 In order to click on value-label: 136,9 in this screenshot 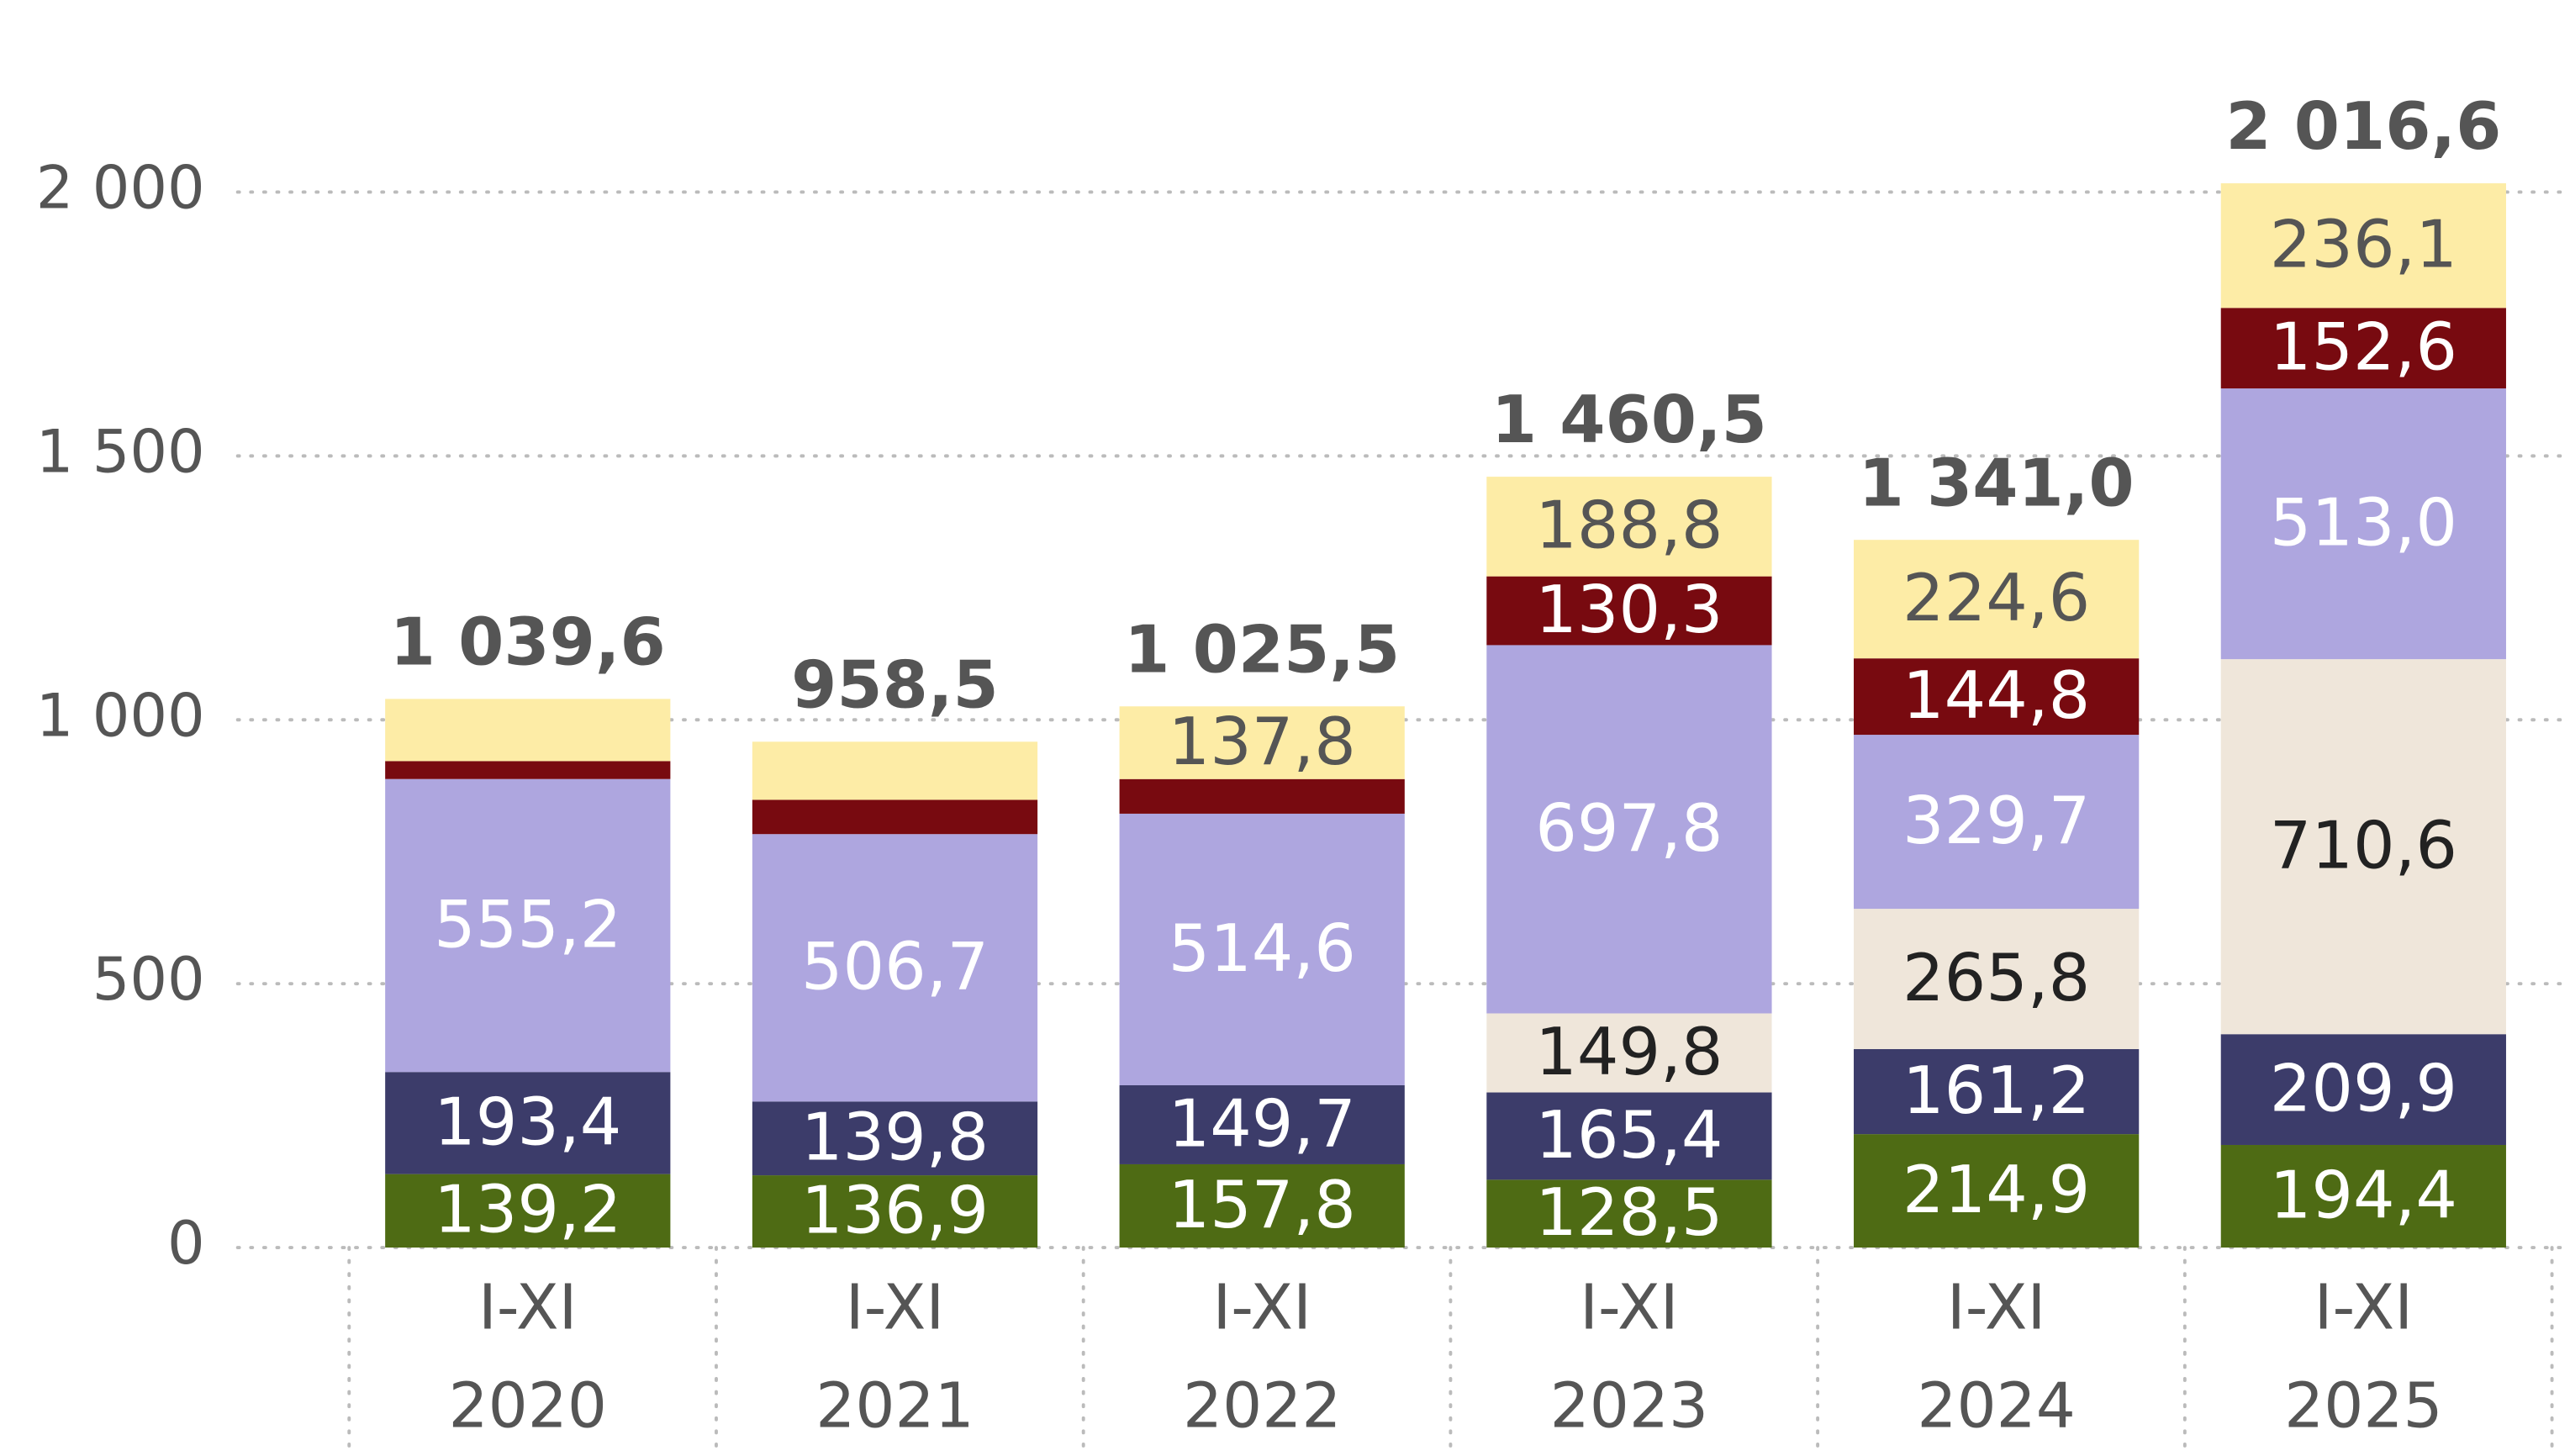, I will do `click(895, 1210)`.